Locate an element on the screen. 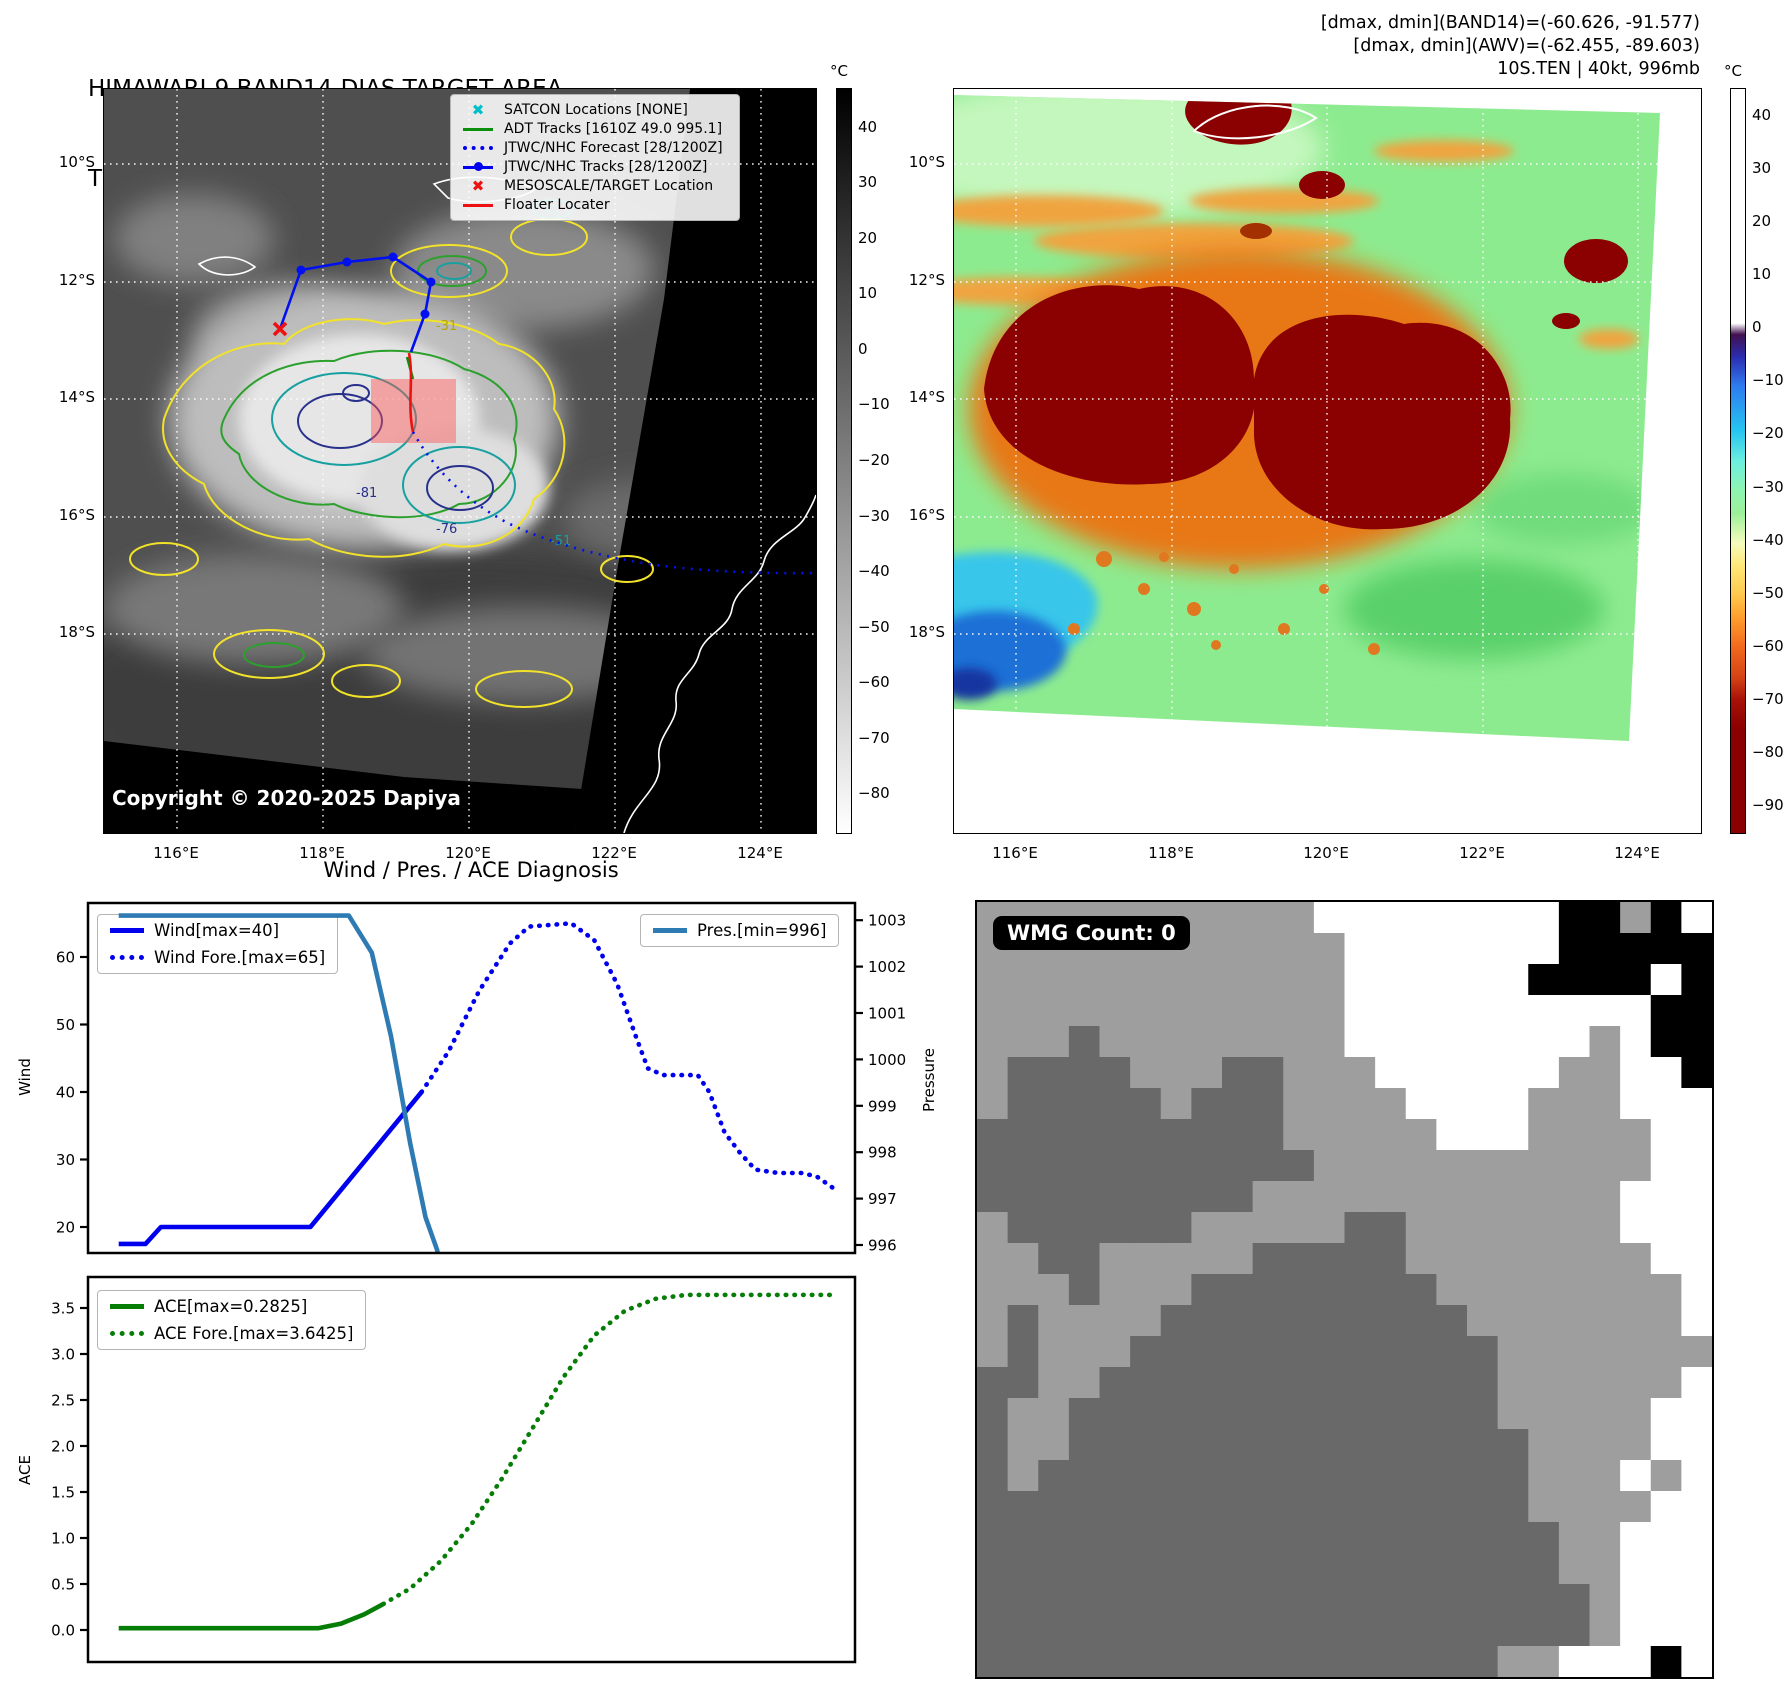 The width and height of the screenshot is (1792, 1690). legend-label: Pres.[min=996] is located at coordinates (762, 930).